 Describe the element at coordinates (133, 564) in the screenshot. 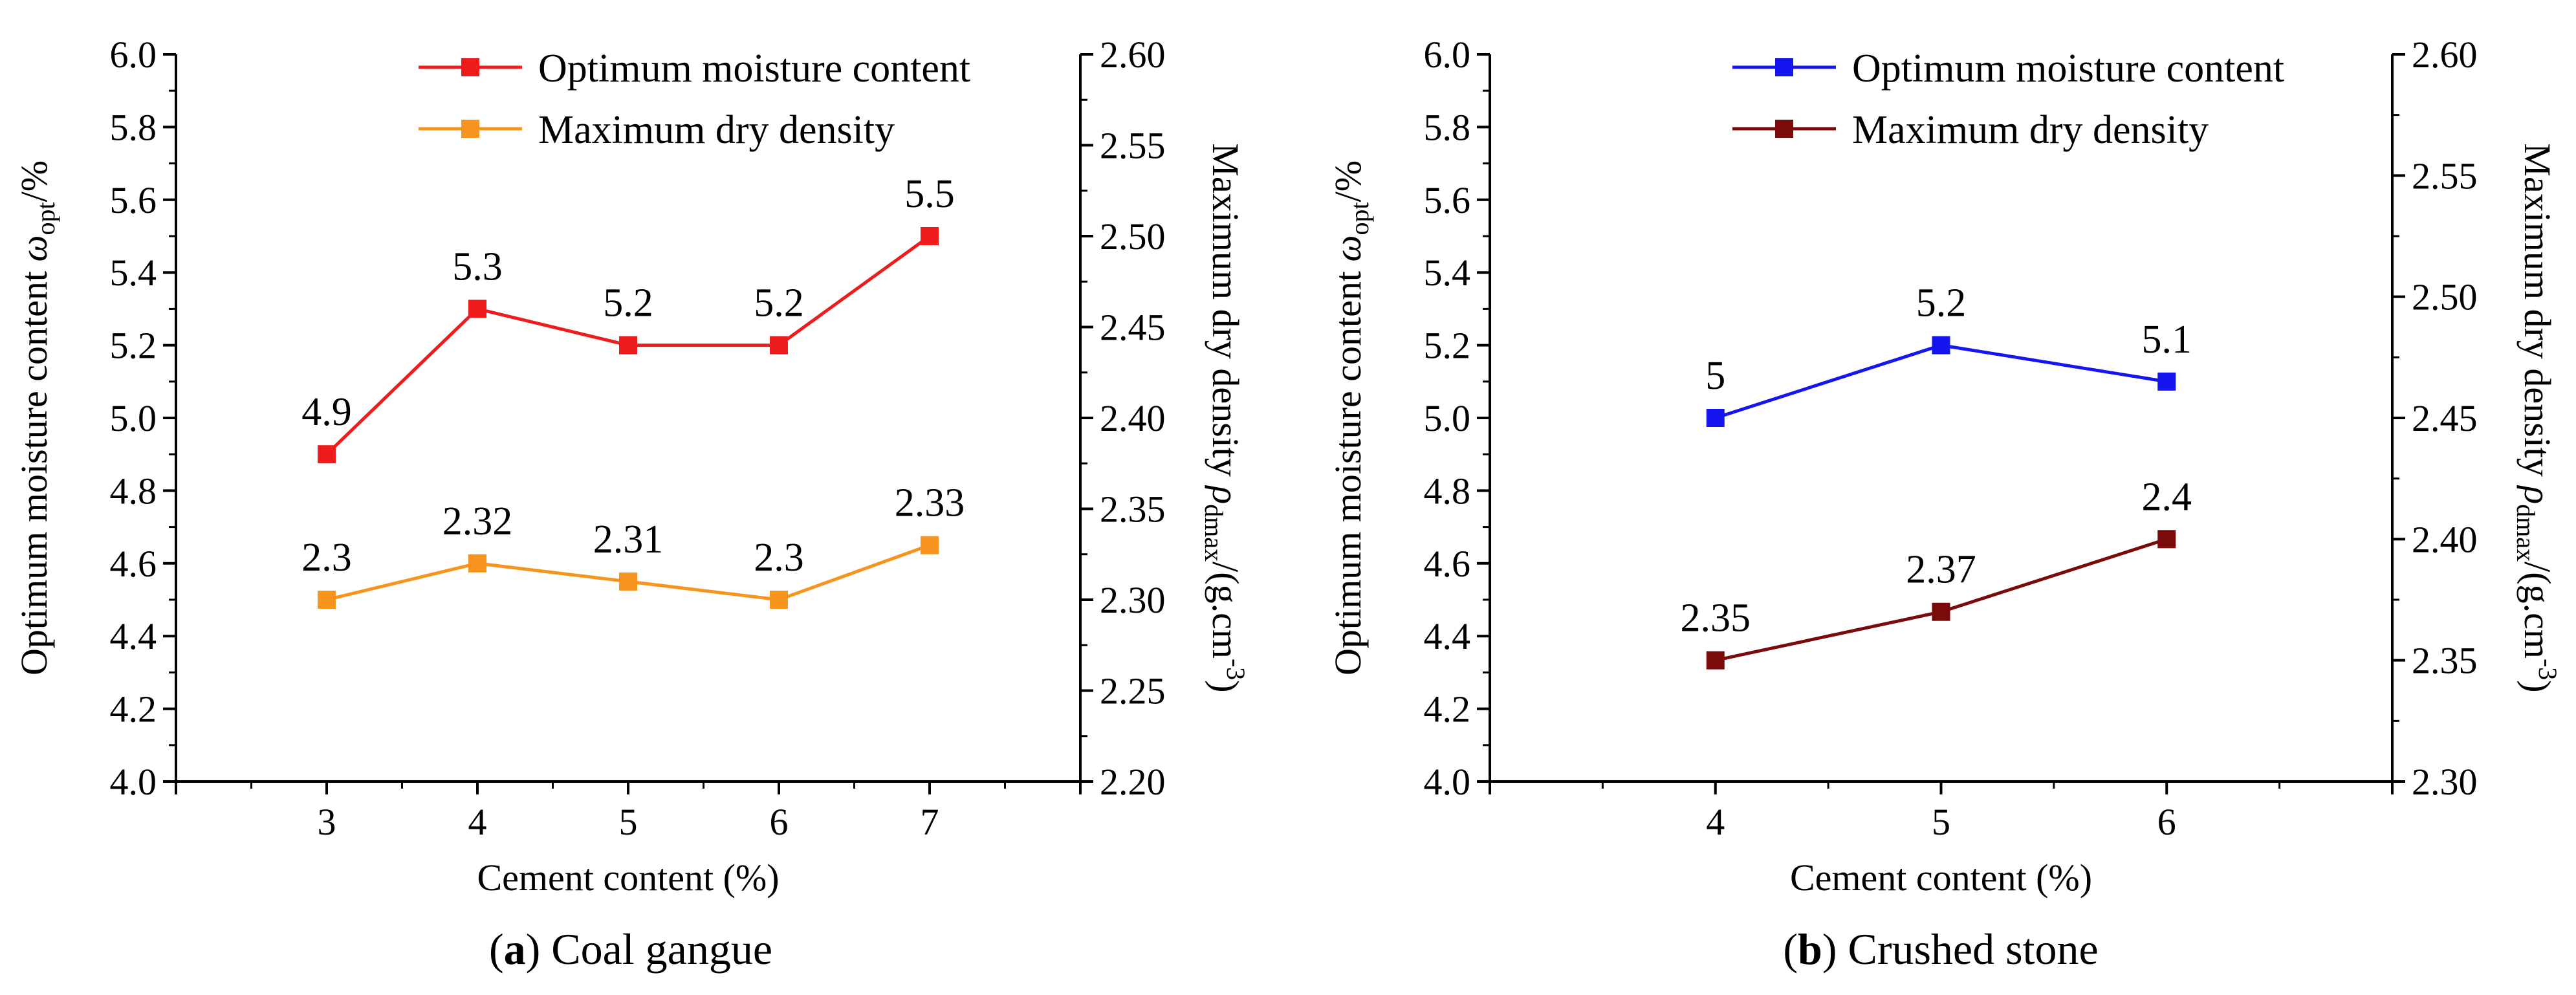

I see `left-tick-label: 4.6` at that location.